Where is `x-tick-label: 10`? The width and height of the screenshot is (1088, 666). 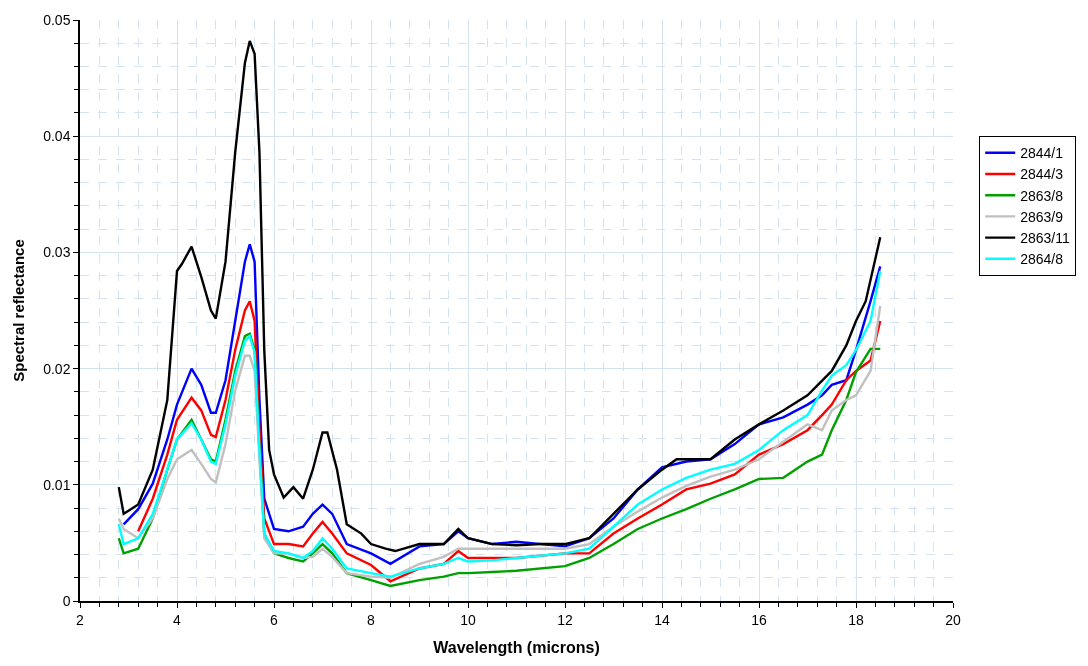
x-tick-label: 10 is located at coordinates (468, 619).